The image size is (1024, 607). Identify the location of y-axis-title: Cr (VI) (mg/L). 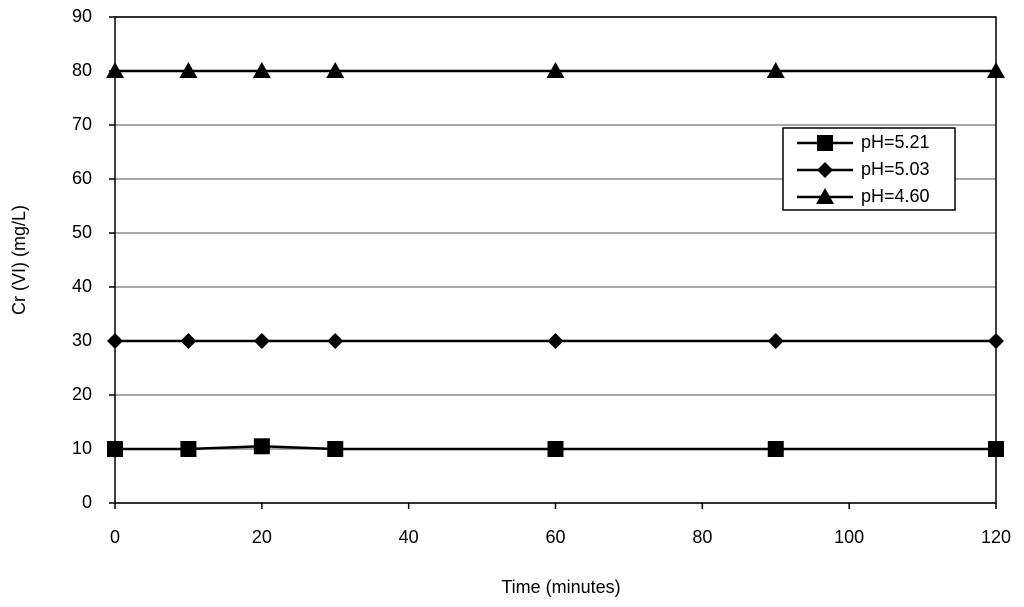
(19, 260).